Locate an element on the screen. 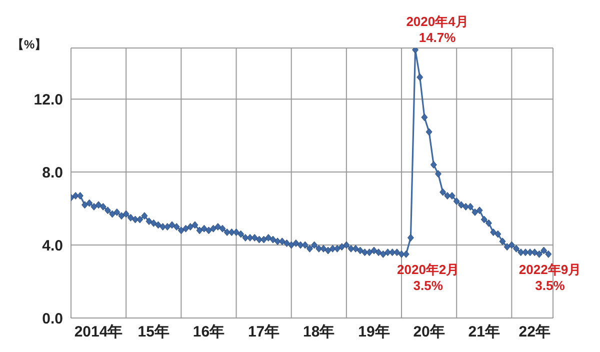 Image resolution: width=600 pixels, height=352 pixels. annotation: 2020年2月 3.5% is located at coordinates (428, 278).